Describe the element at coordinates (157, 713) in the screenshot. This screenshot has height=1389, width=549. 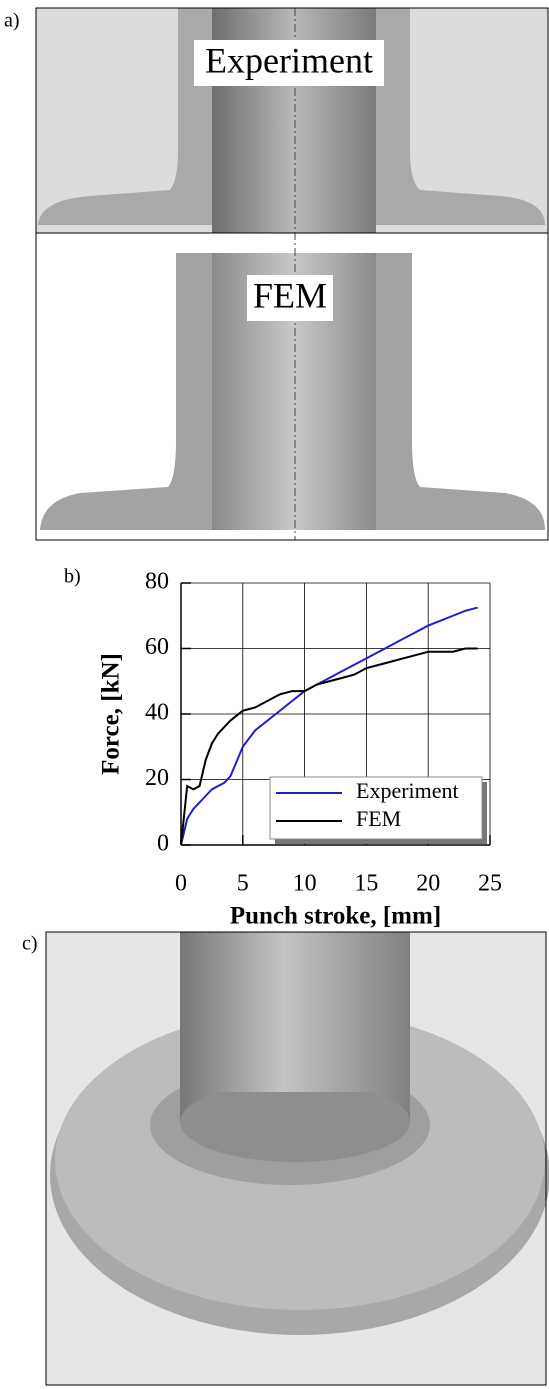
I see `y-tick-label: 40` at that location.